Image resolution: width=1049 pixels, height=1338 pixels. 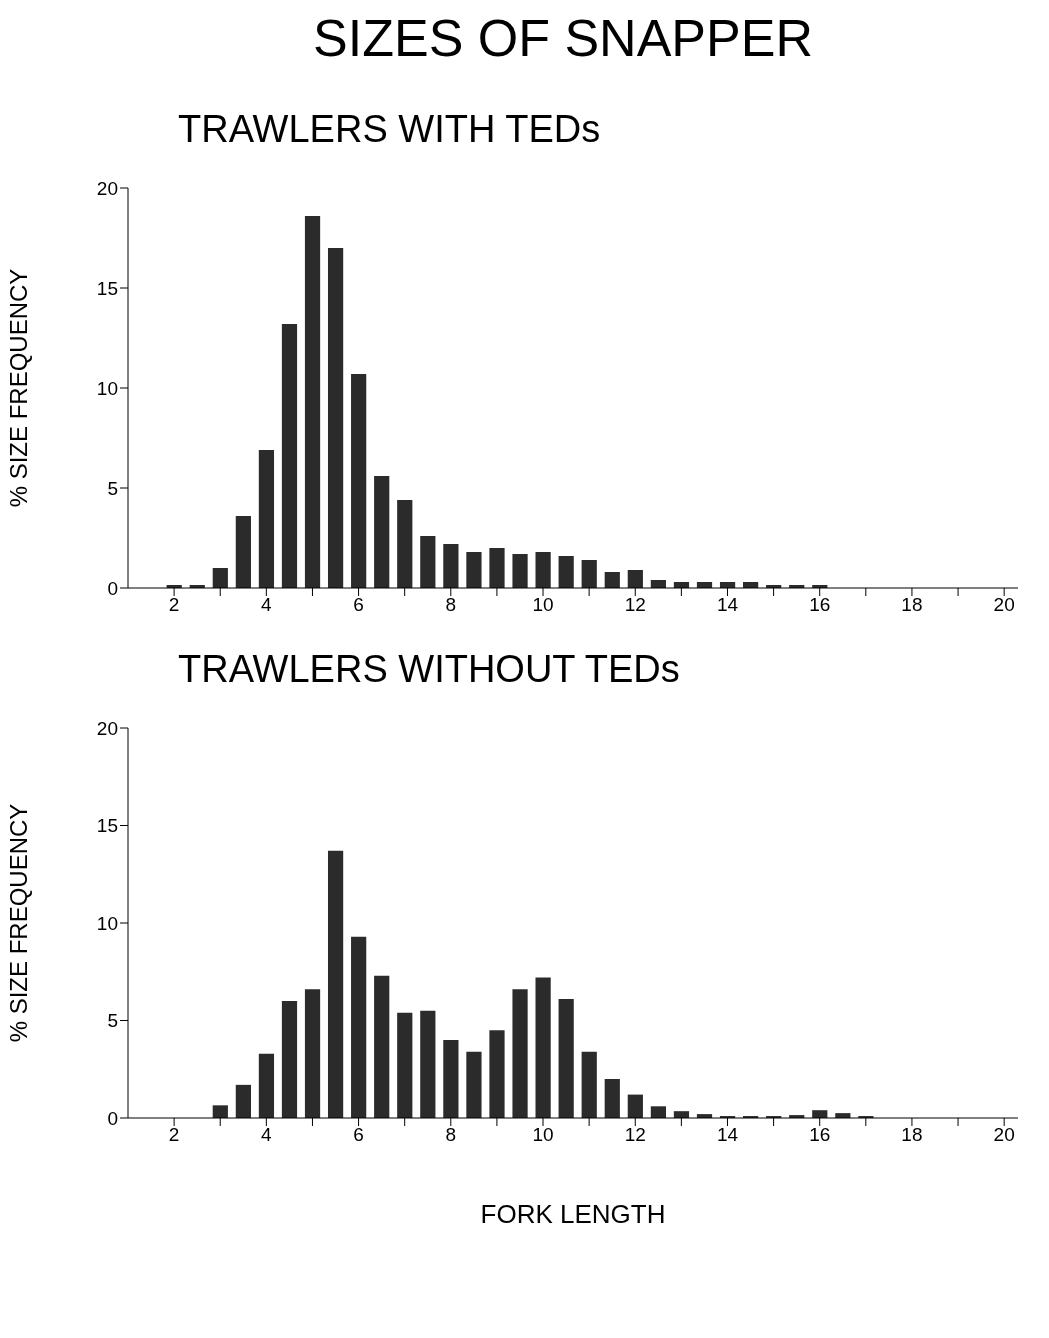 What do you see at coordinates (573, 1214) in the screenshot?
I see `x-axis-title: FORK LENGTH` at bounding box center [573, 1214].